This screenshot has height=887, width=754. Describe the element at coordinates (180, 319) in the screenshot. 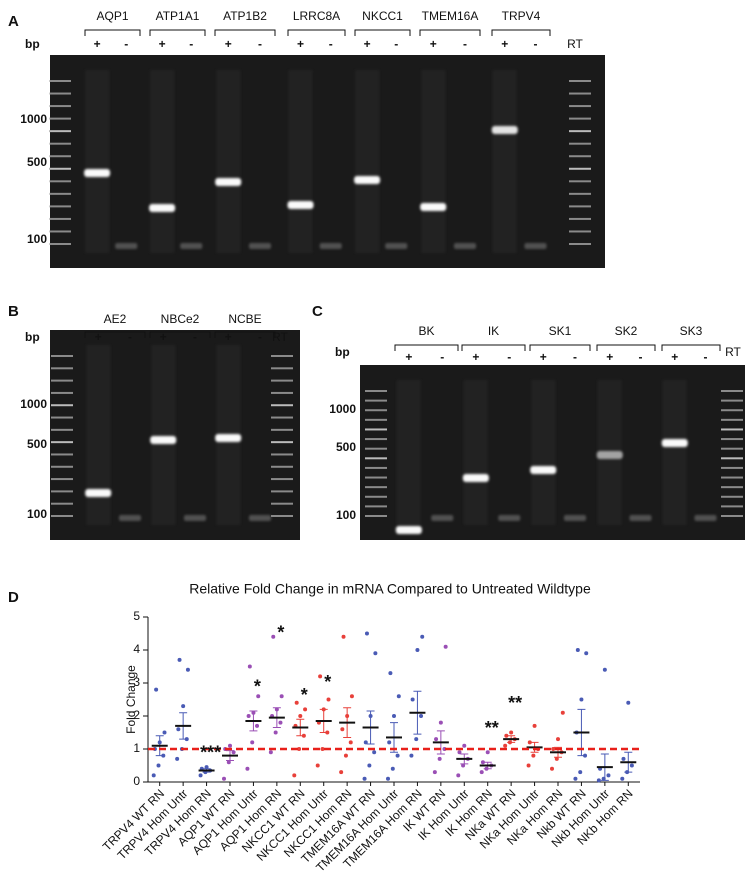

I see `gene-label: NBCe2` at that location.